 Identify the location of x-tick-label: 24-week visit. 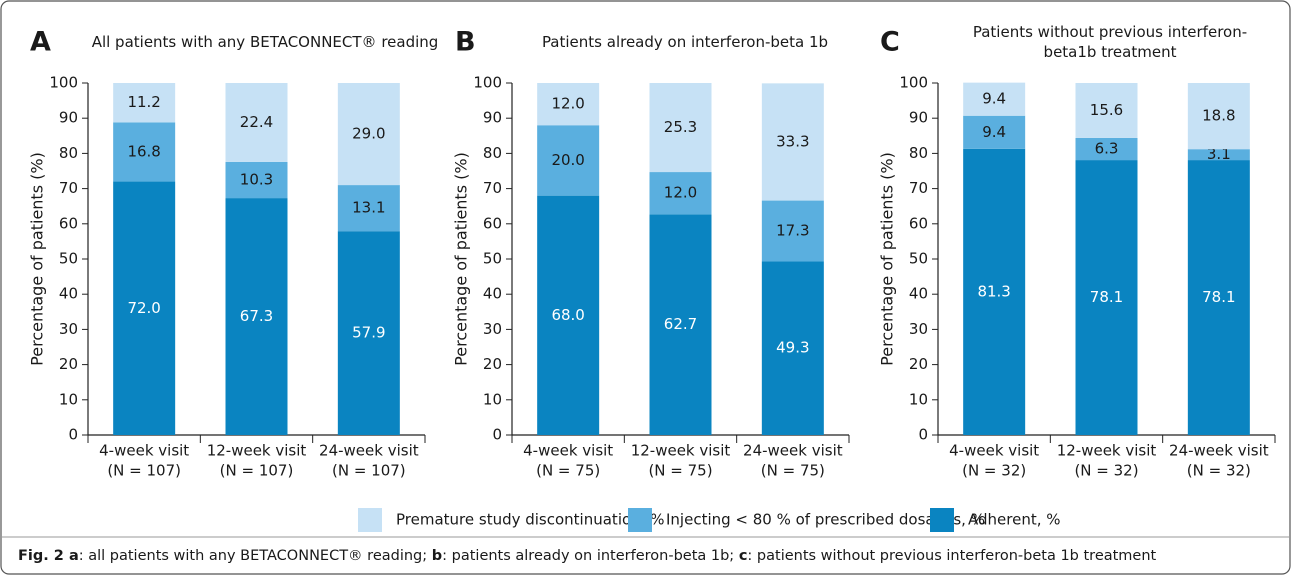
(369, 451).